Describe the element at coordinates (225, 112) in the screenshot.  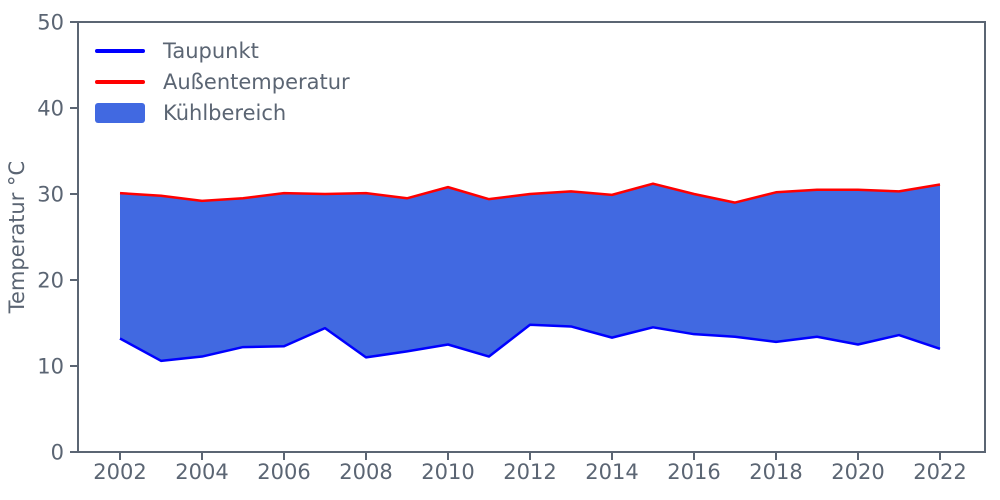
I see `legend-label: Kühlbereich` at that location.